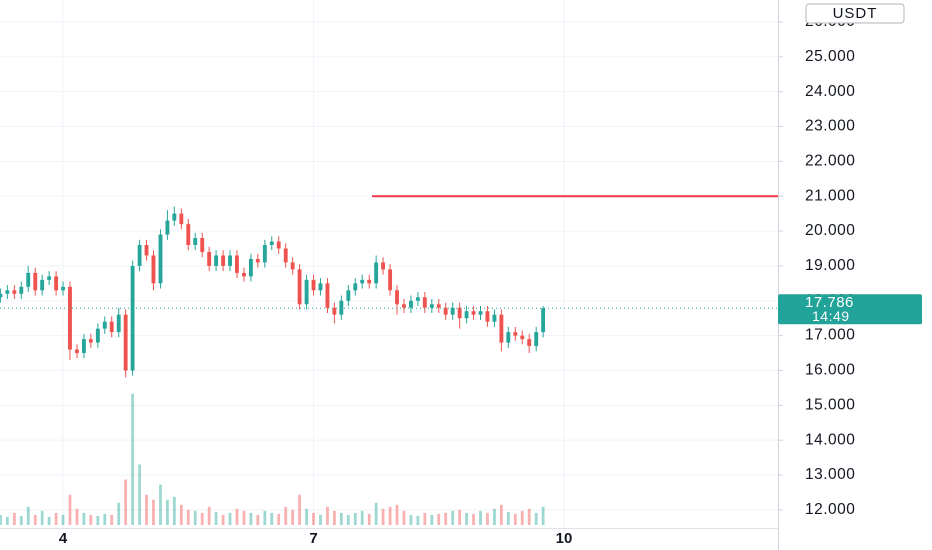 Image resolution: width=932 pixels, height=550 pixels. What do you see at coordinates (830, 265) in the screenshot?
I see `y-tick-label: 19.000` at bounding box center [830, 265].